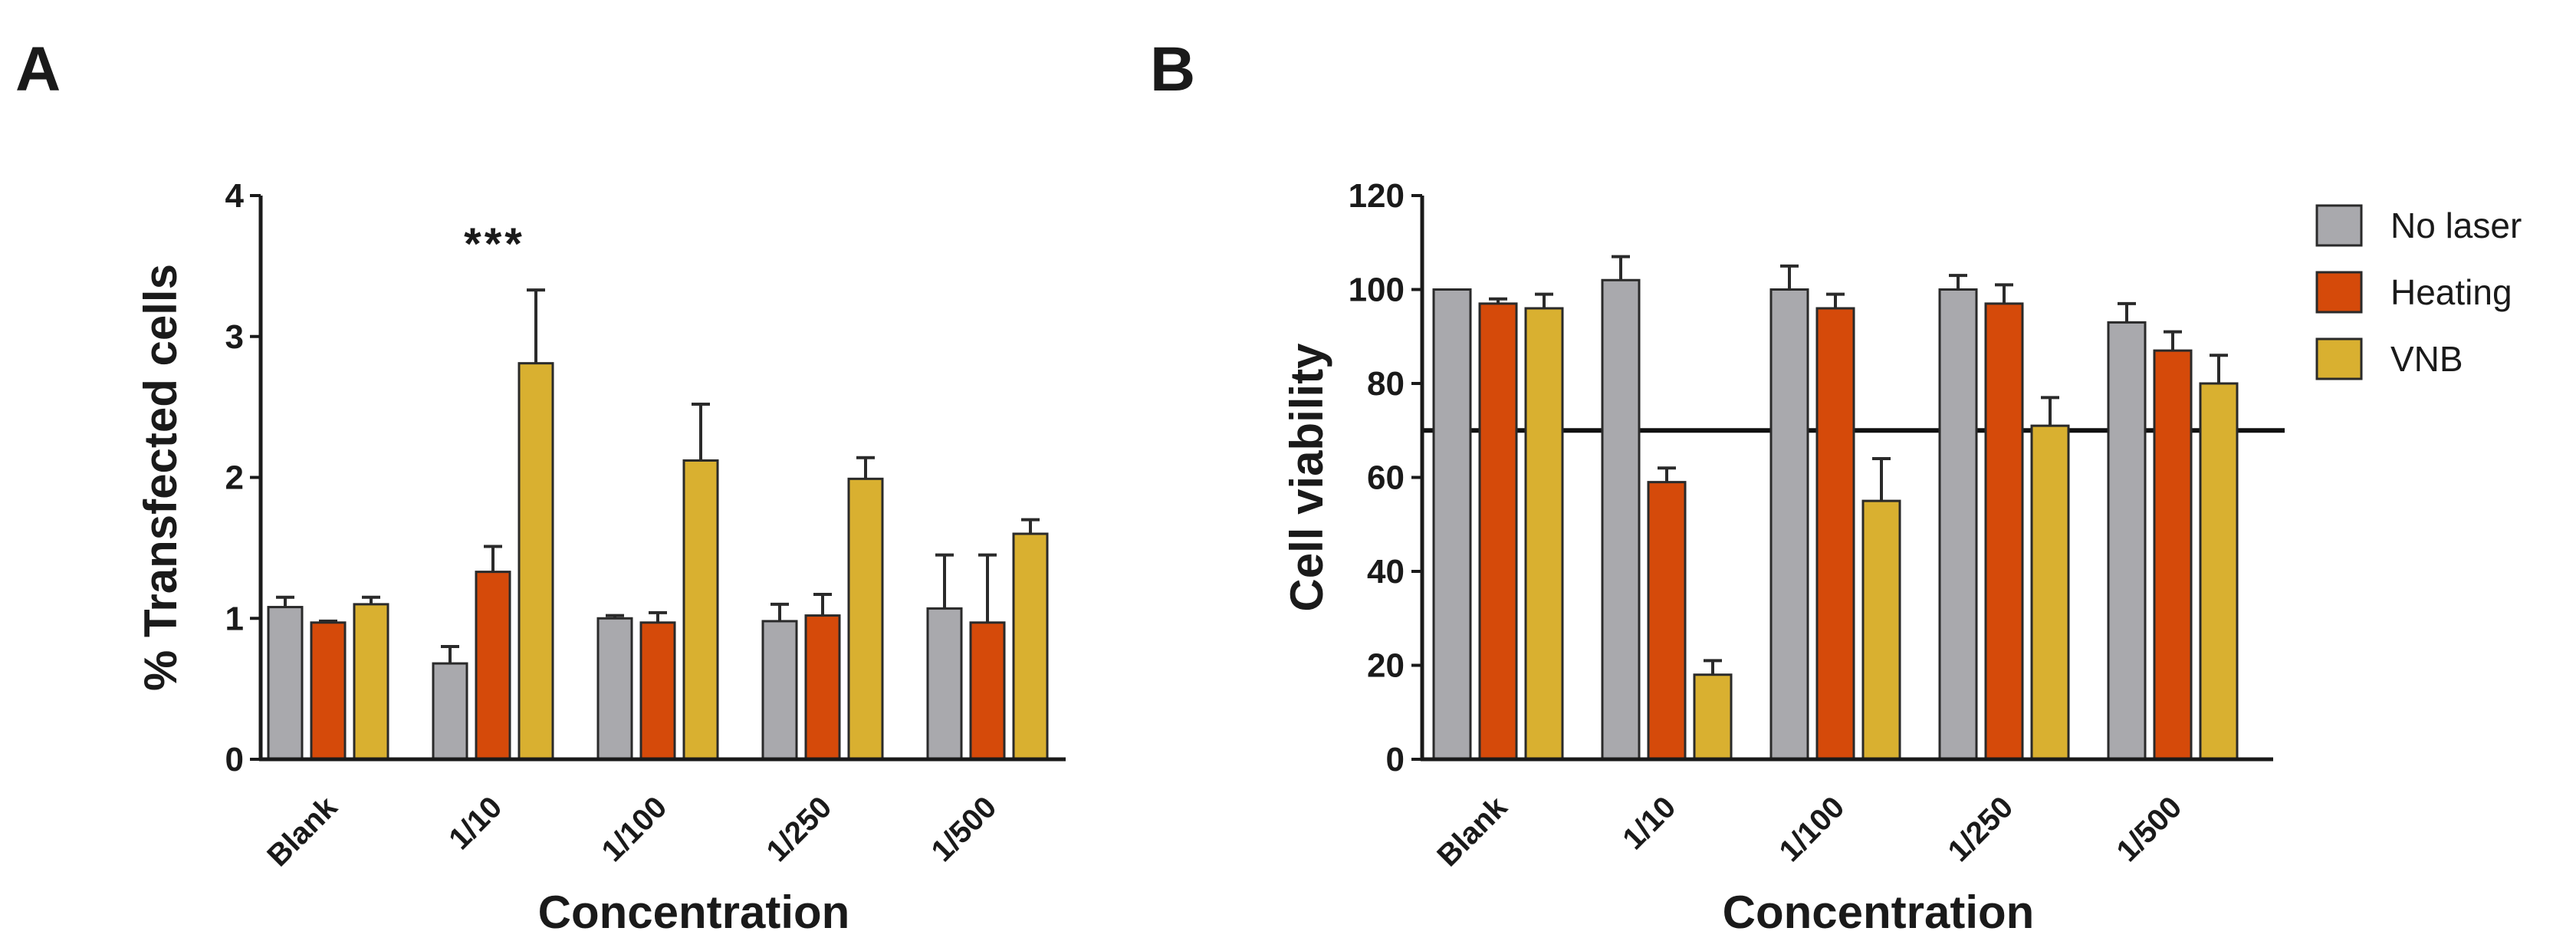 This screenshot has height=951, width=2576. I want to click on legend-label-vnb: VNB, so click(2426, 359).